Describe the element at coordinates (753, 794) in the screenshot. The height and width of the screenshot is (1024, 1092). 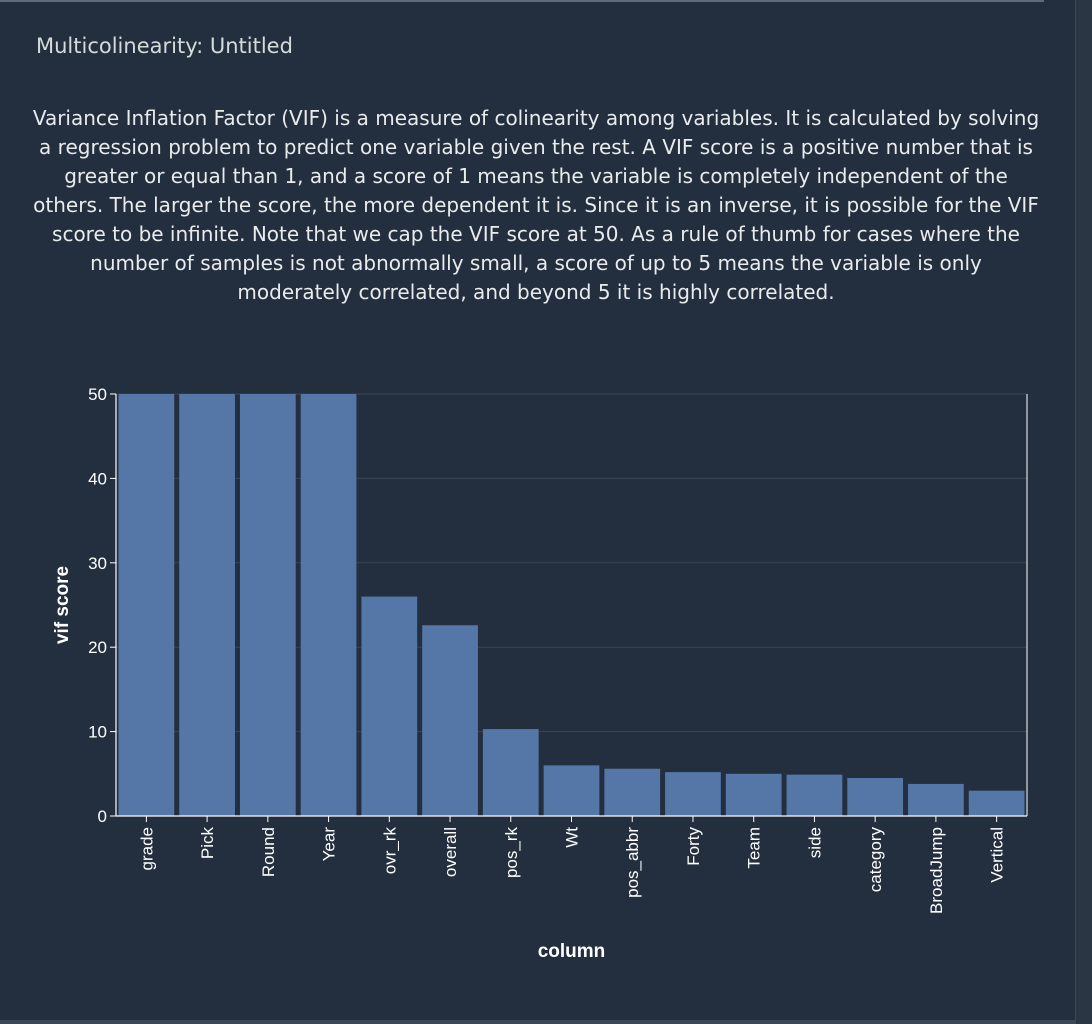
I see `bar-Team` at that location.